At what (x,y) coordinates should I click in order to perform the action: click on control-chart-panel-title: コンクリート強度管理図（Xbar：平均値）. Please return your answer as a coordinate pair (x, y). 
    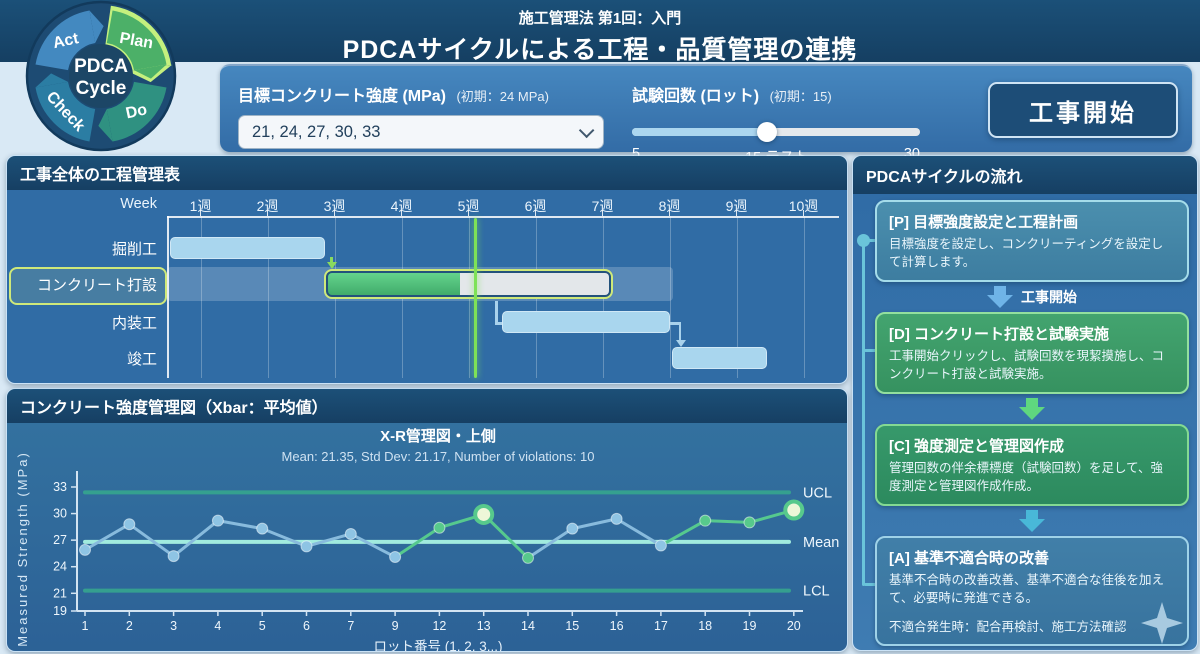
    Looking at the image, I should click on (427, 406).